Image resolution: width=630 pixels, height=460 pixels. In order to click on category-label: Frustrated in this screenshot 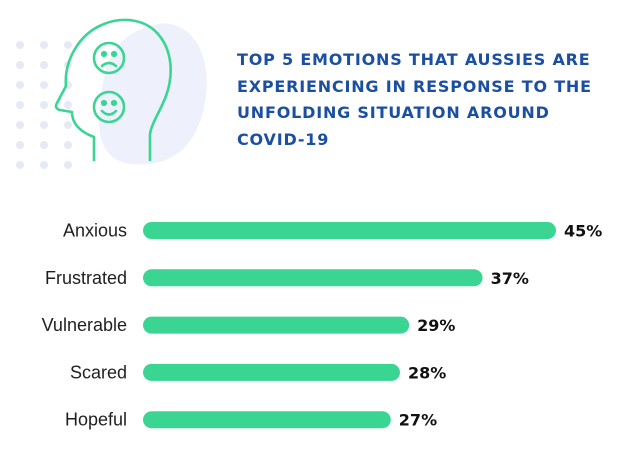, I will do `click(86, 278)`.